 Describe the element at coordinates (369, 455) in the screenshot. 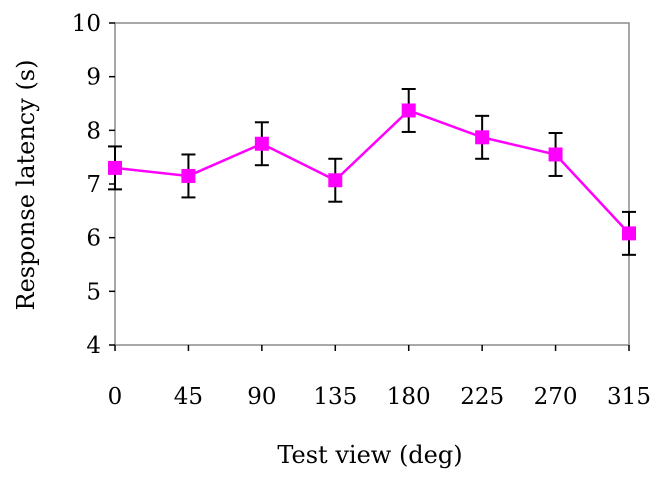

I see `x-axis-title: Test view (deg)` at that location.